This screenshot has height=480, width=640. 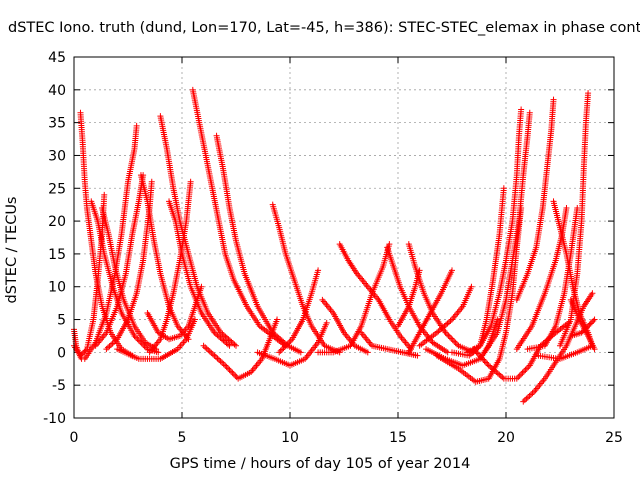 What do you see at coordinates (74, 438) in the screenshot?
I see `x-tick-label: 0` at bounding box center [74, 438].